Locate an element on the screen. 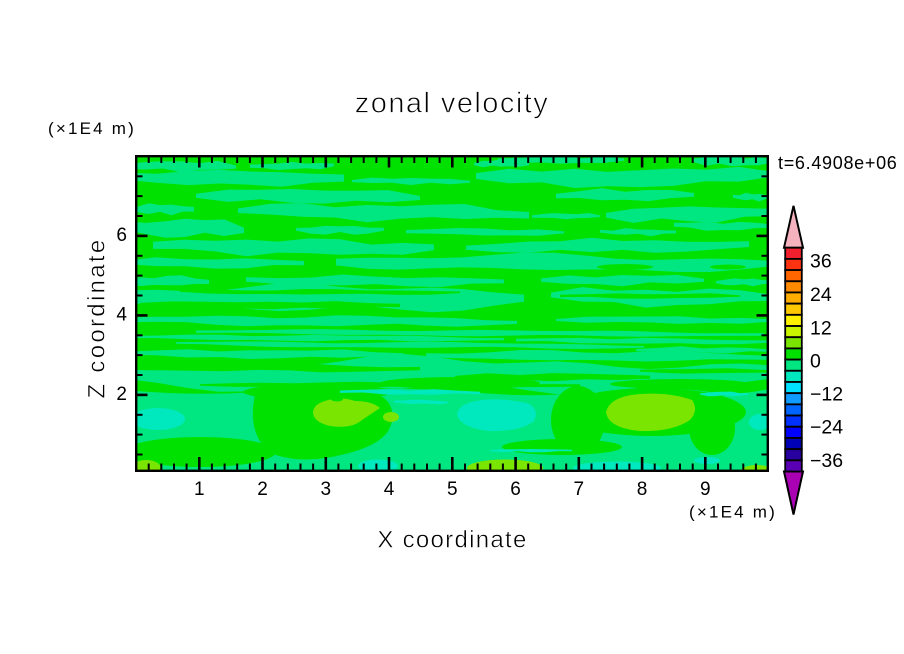  svg-text: t=6.4908e+06 is located at coordinates (838, 163).